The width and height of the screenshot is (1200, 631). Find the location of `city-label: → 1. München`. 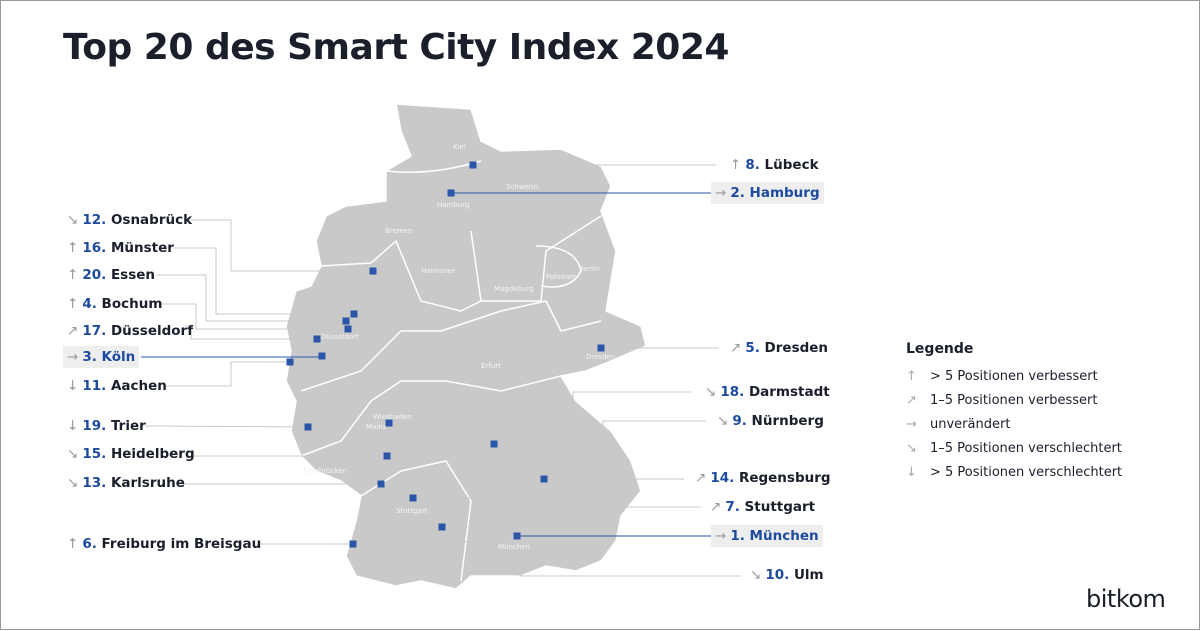

city-label: → 1. München is located at coordinates (767, 536).